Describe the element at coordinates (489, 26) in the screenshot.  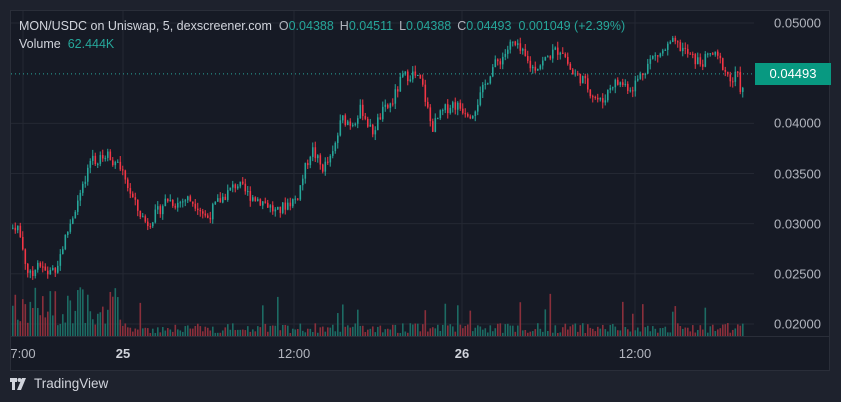
I see `close-value: 0.04493` at that location.